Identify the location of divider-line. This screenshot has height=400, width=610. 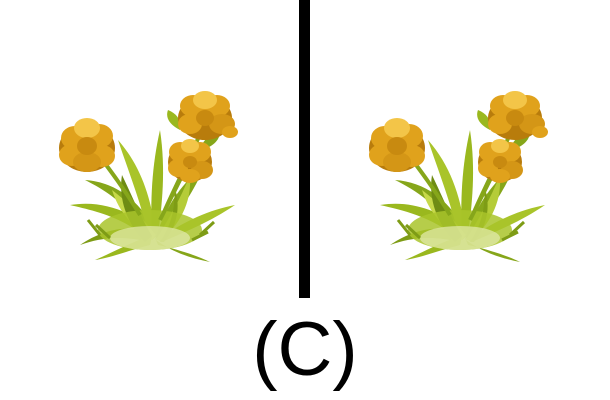
(304, 149).